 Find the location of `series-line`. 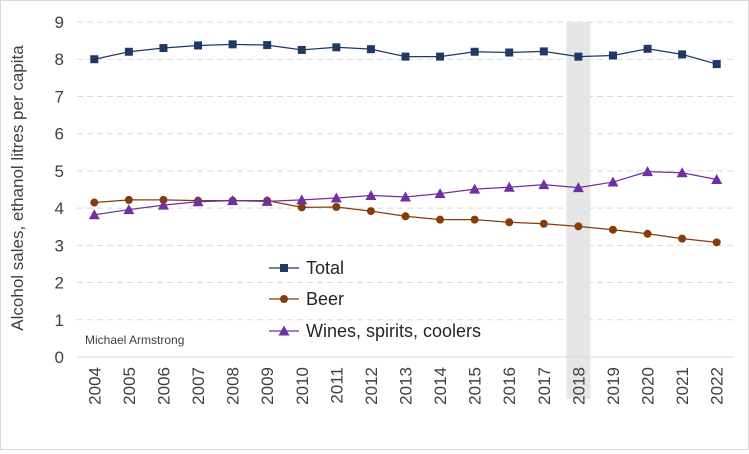

series-line is located at coordinates (405, 221).